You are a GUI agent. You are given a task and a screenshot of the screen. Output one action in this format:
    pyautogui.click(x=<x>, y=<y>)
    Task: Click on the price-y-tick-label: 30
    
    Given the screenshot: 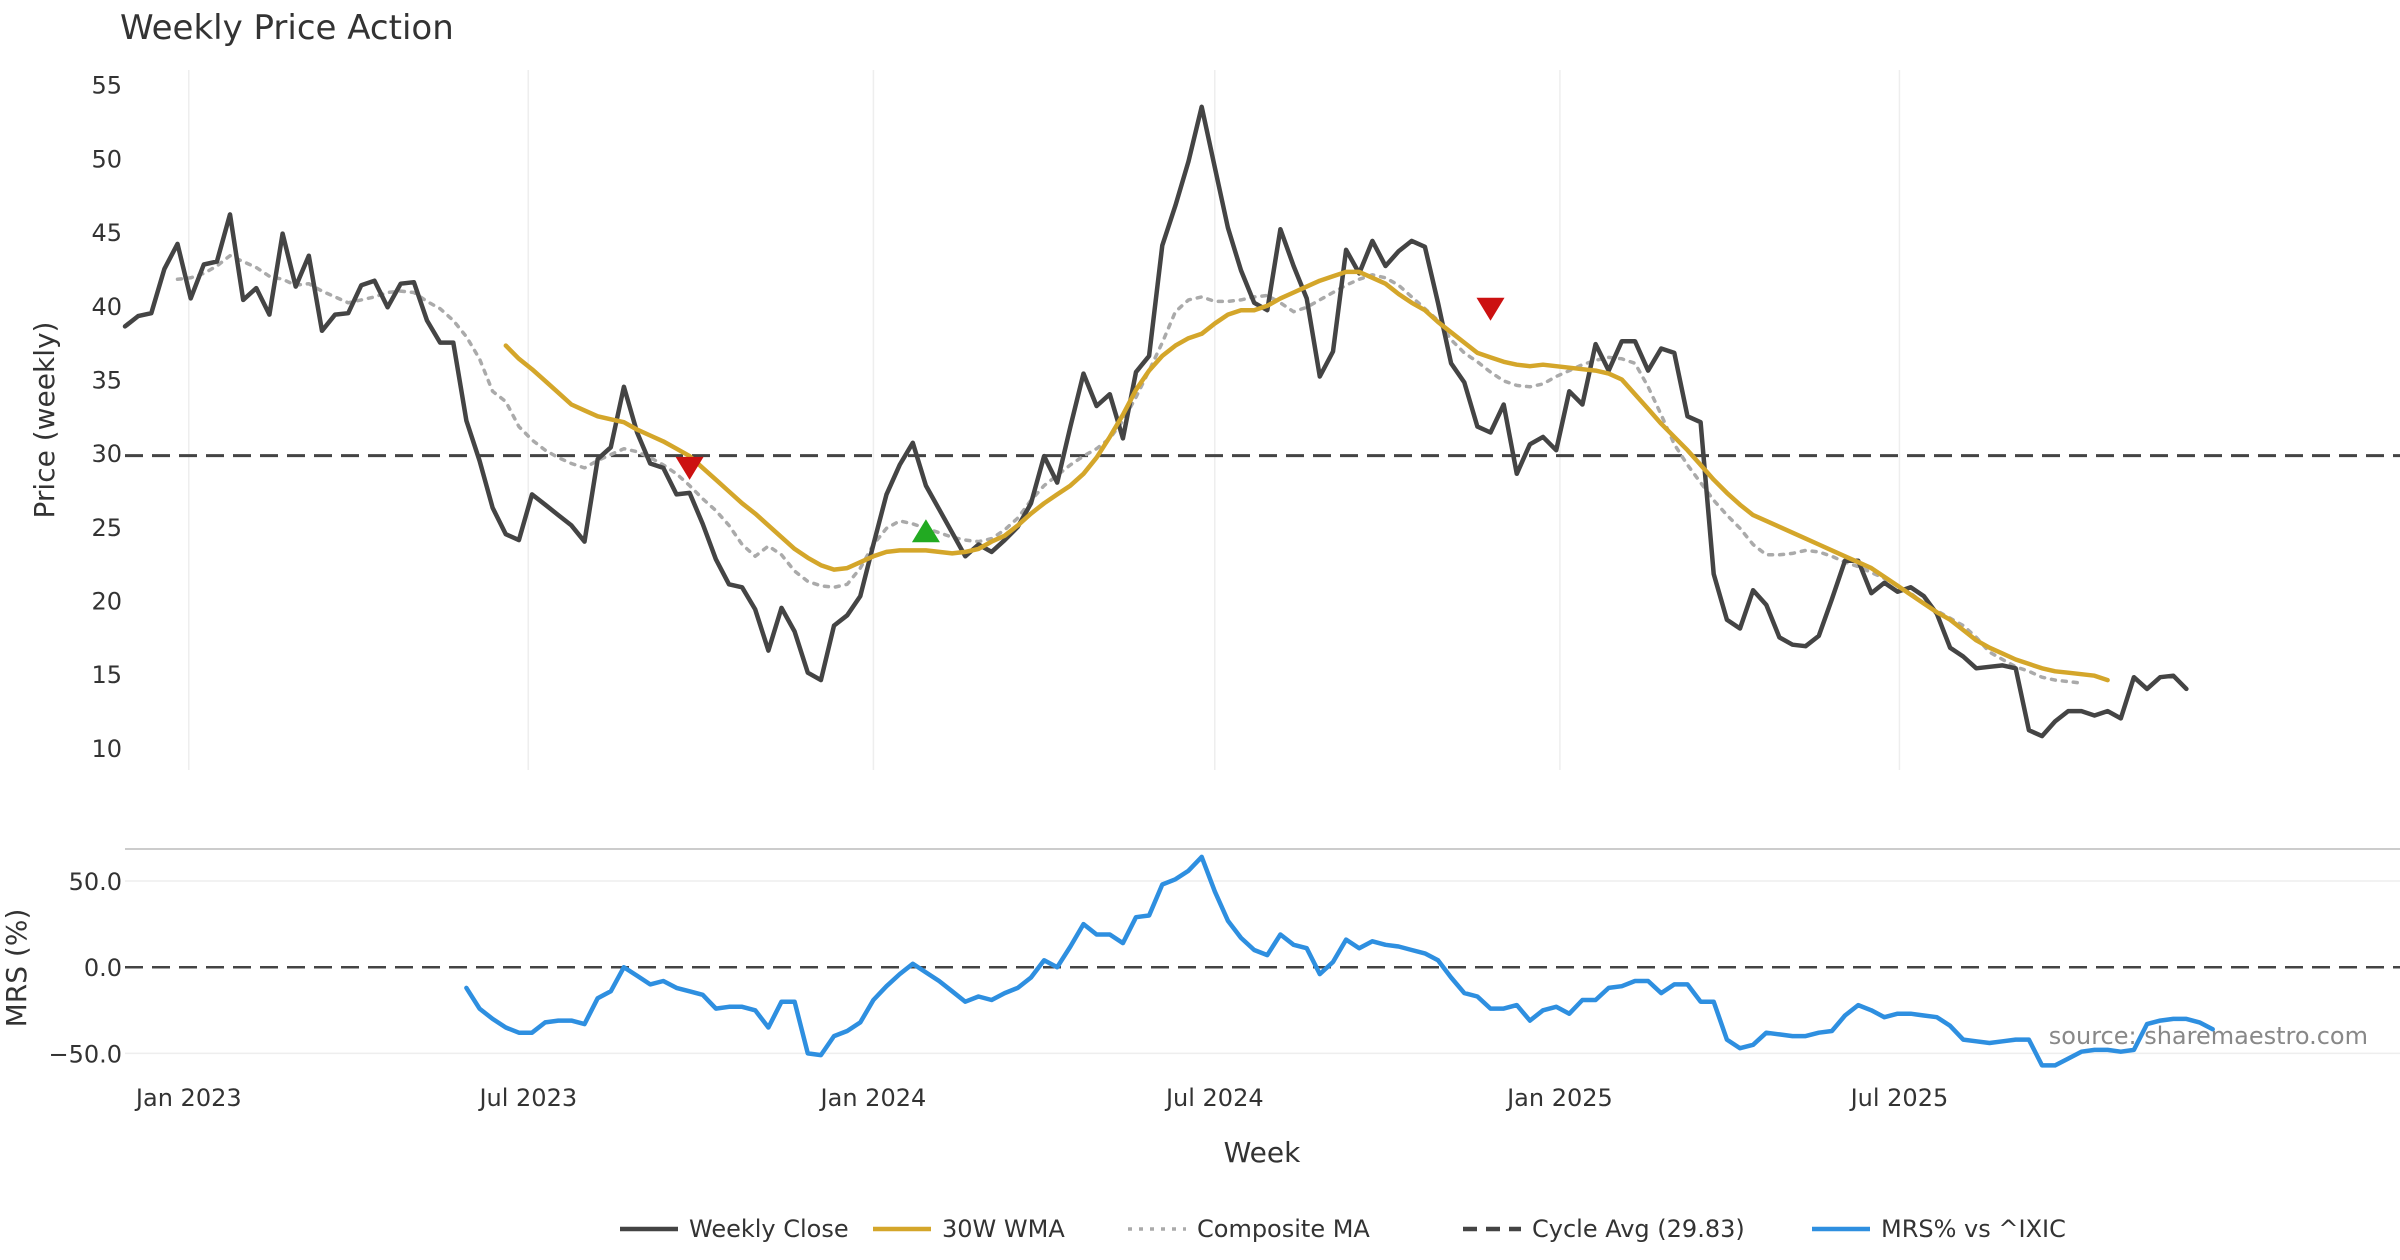 What is the action you would take?
    pyautogui.click(x=106, y=454)
    